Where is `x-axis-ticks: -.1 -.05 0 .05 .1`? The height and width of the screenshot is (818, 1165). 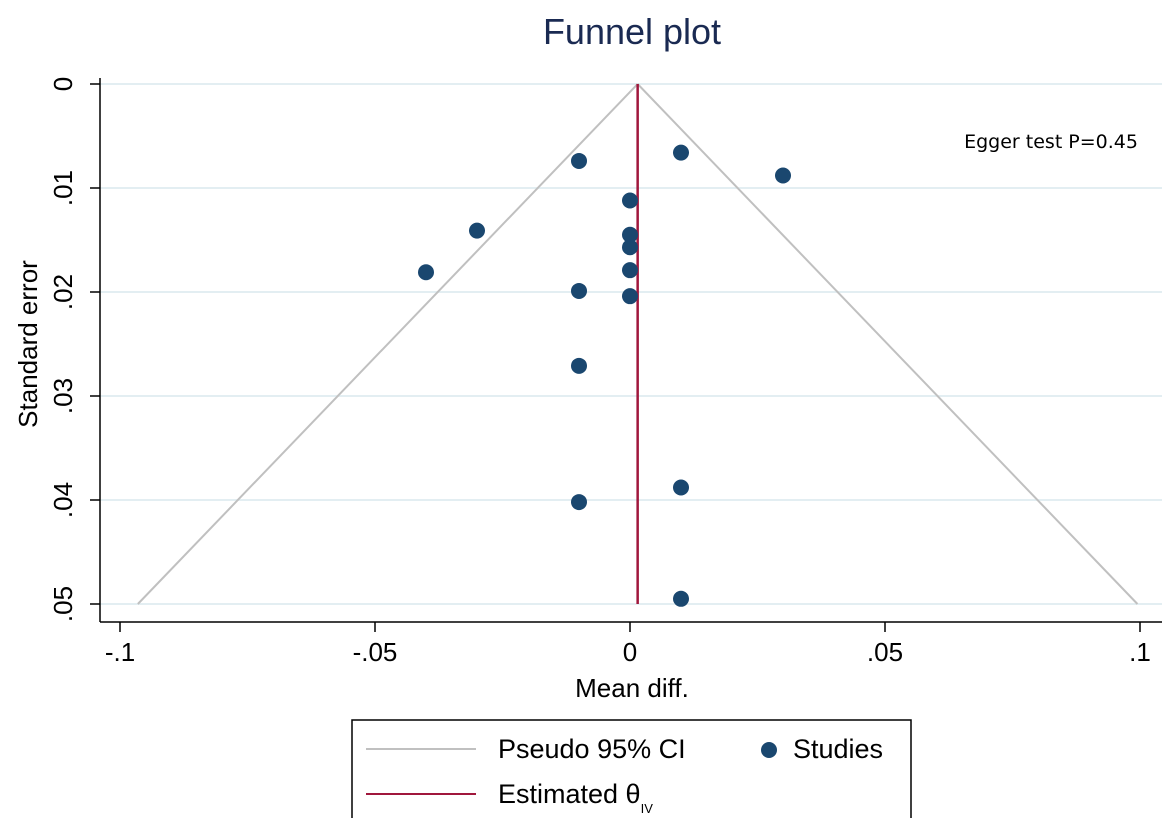
x-axis-ticks: -.1 -.05 0 .05 .1 is located at coordinates (628, 644).